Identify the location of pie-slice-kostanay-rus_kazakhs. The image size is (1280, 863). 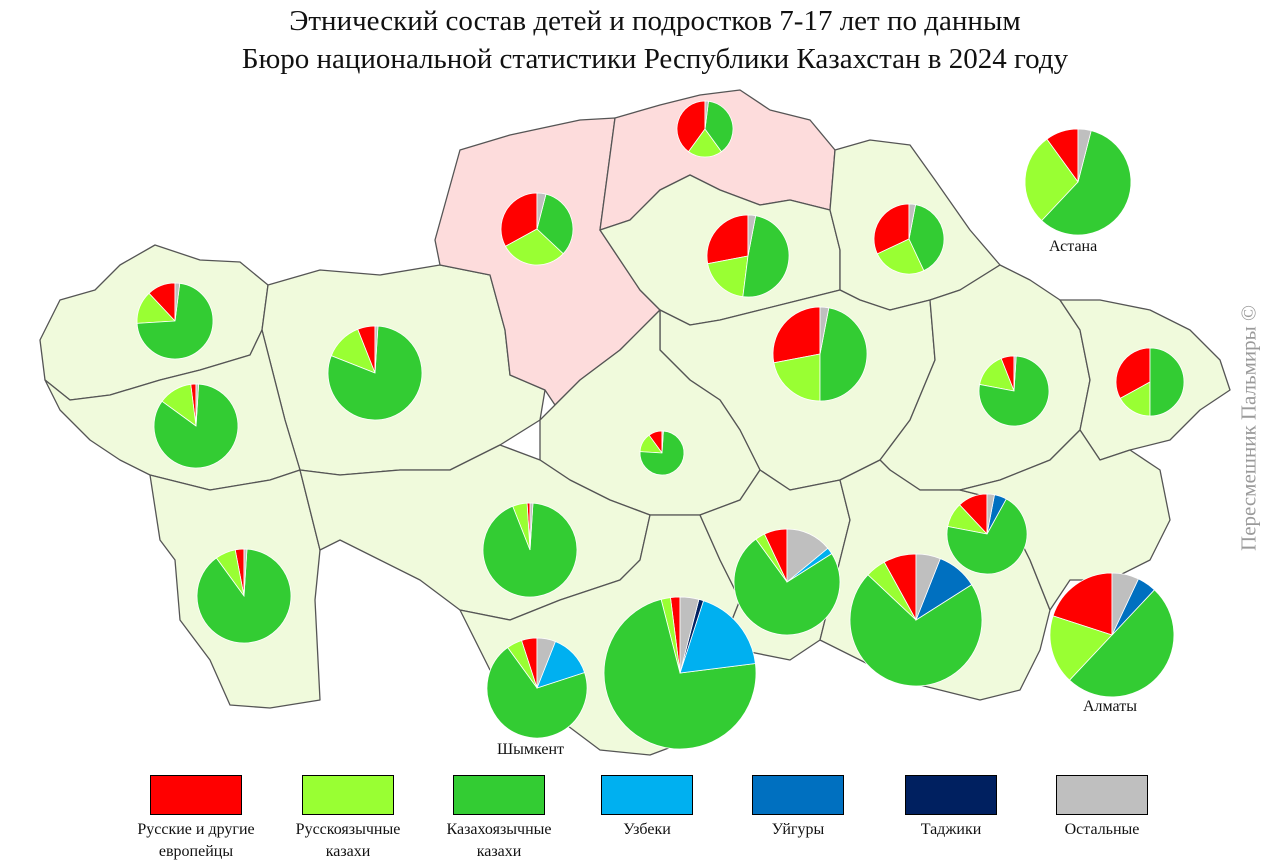
(534, 247).